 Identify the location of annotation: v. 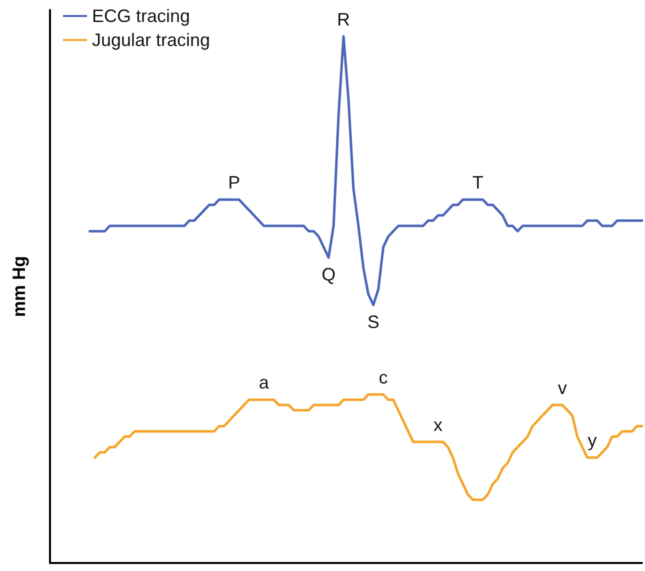
(562, 388).